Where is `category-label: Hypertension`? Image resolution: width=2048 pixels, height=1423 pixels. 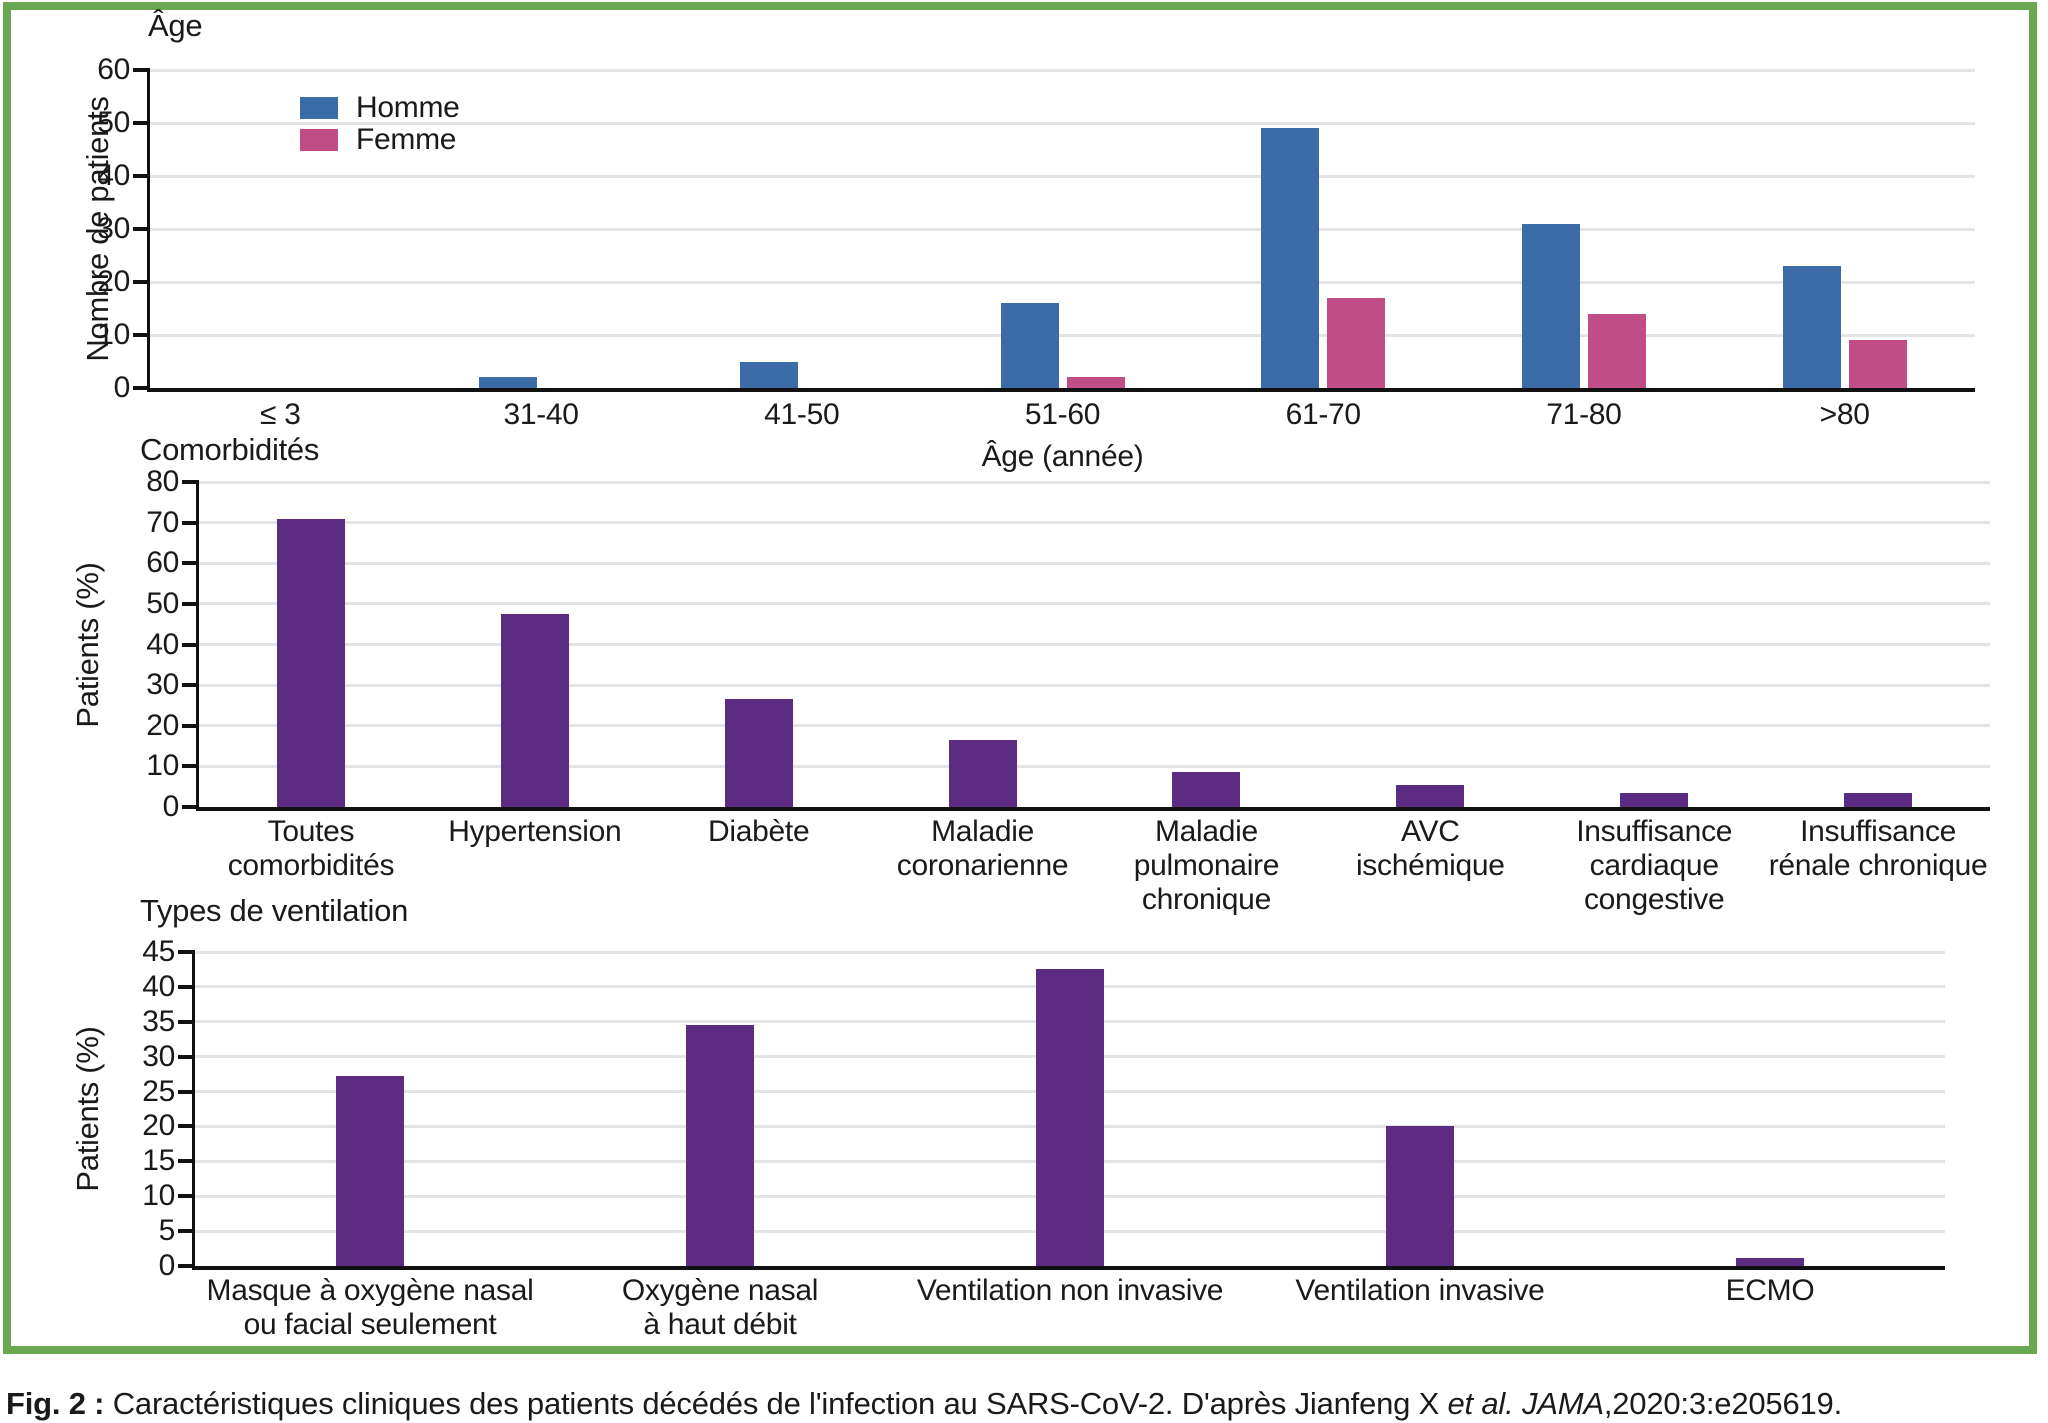 category-label: Hypertension is located at coordinates (535, 831).